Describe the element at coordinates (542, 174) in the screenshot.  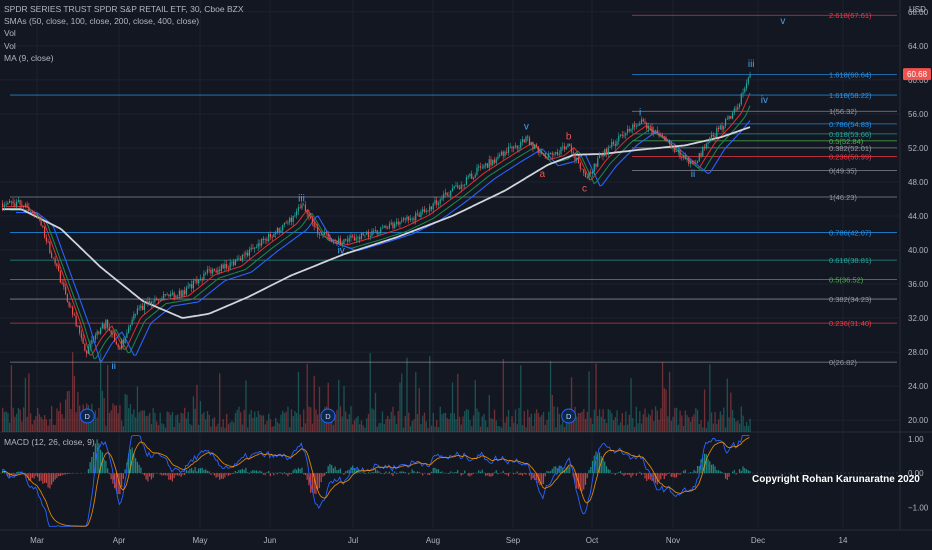
I see `wave-label: a` at that location.